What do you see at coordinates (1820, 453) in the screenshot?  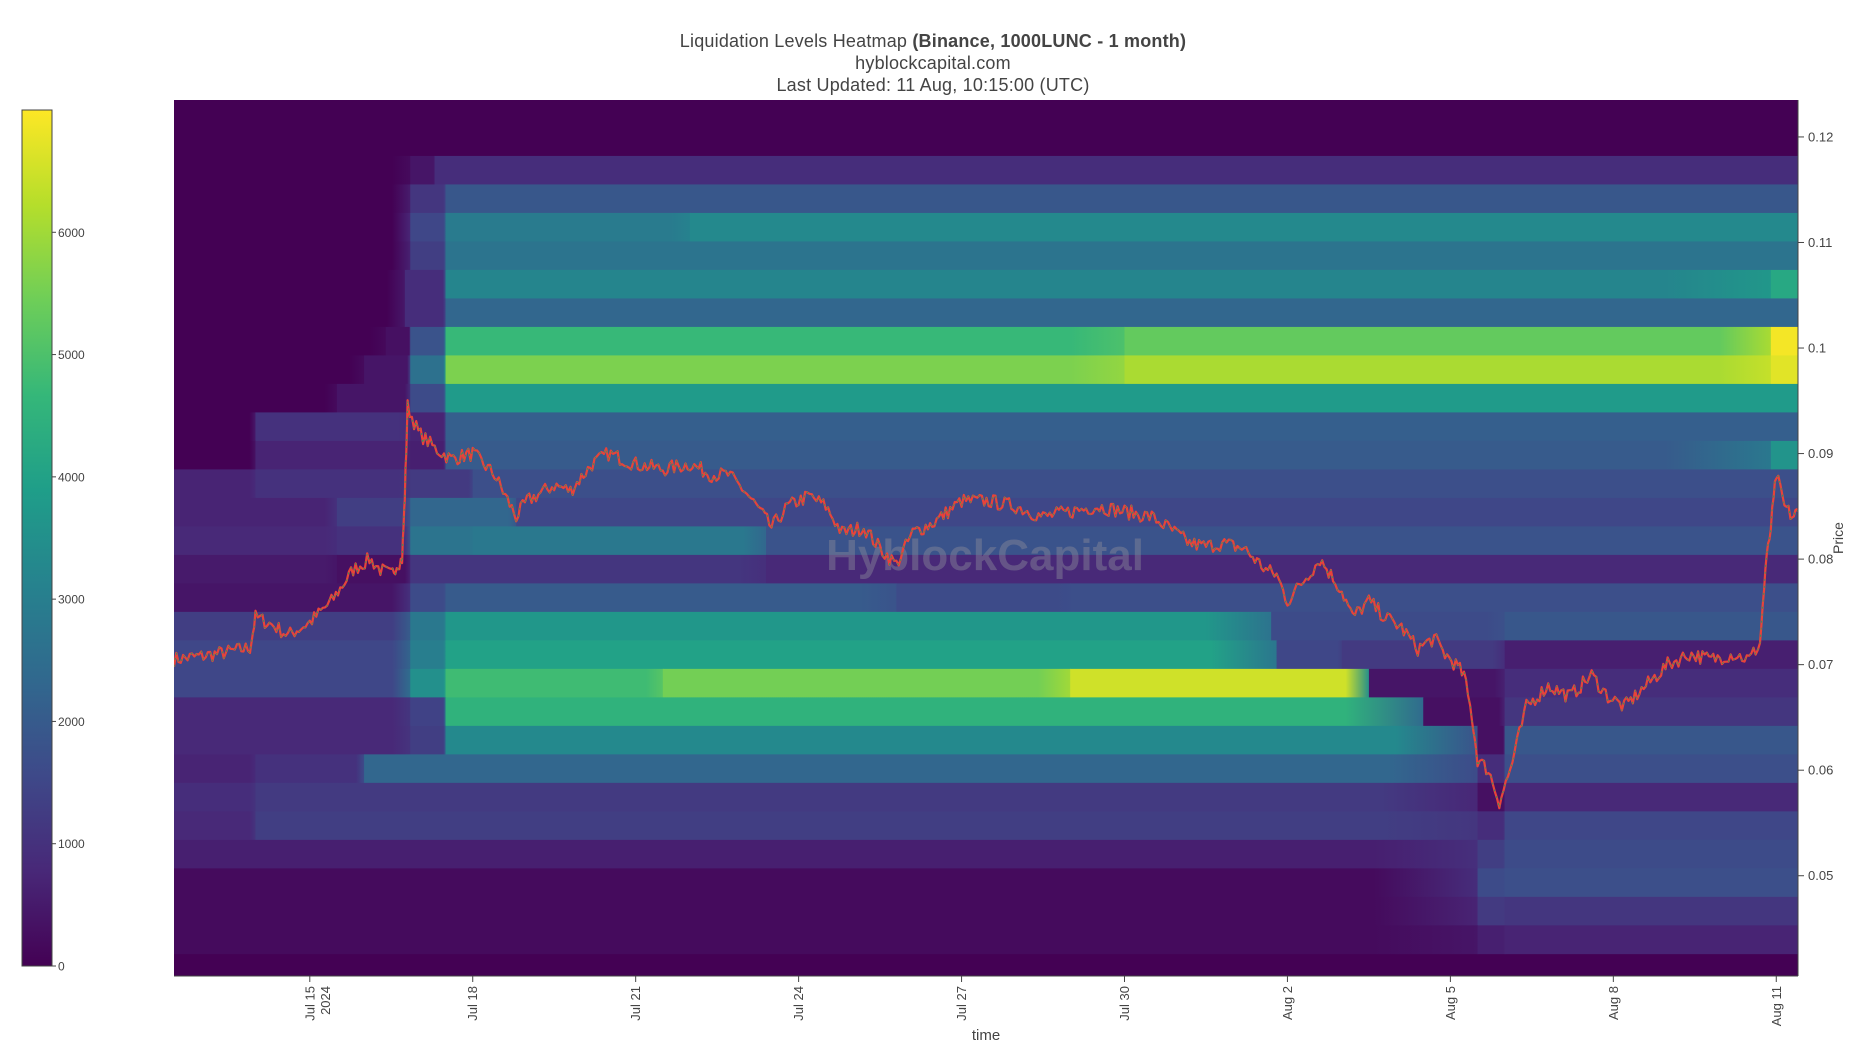 I see `y-tick-label: 0.09` at bounding box center [1820, 453].